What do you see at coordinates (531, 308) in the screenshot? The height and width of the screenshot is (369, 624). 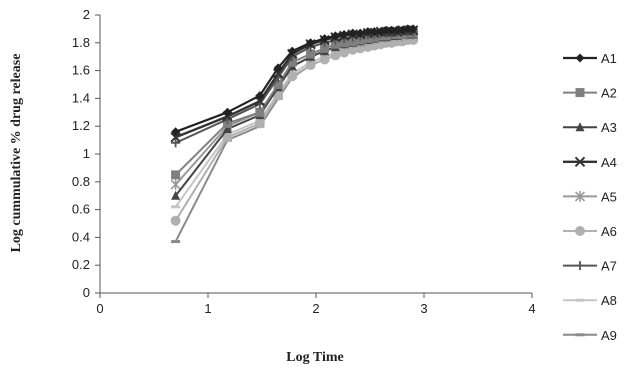 I see `x-tick-label: 4` at bounding box center [531, 308].